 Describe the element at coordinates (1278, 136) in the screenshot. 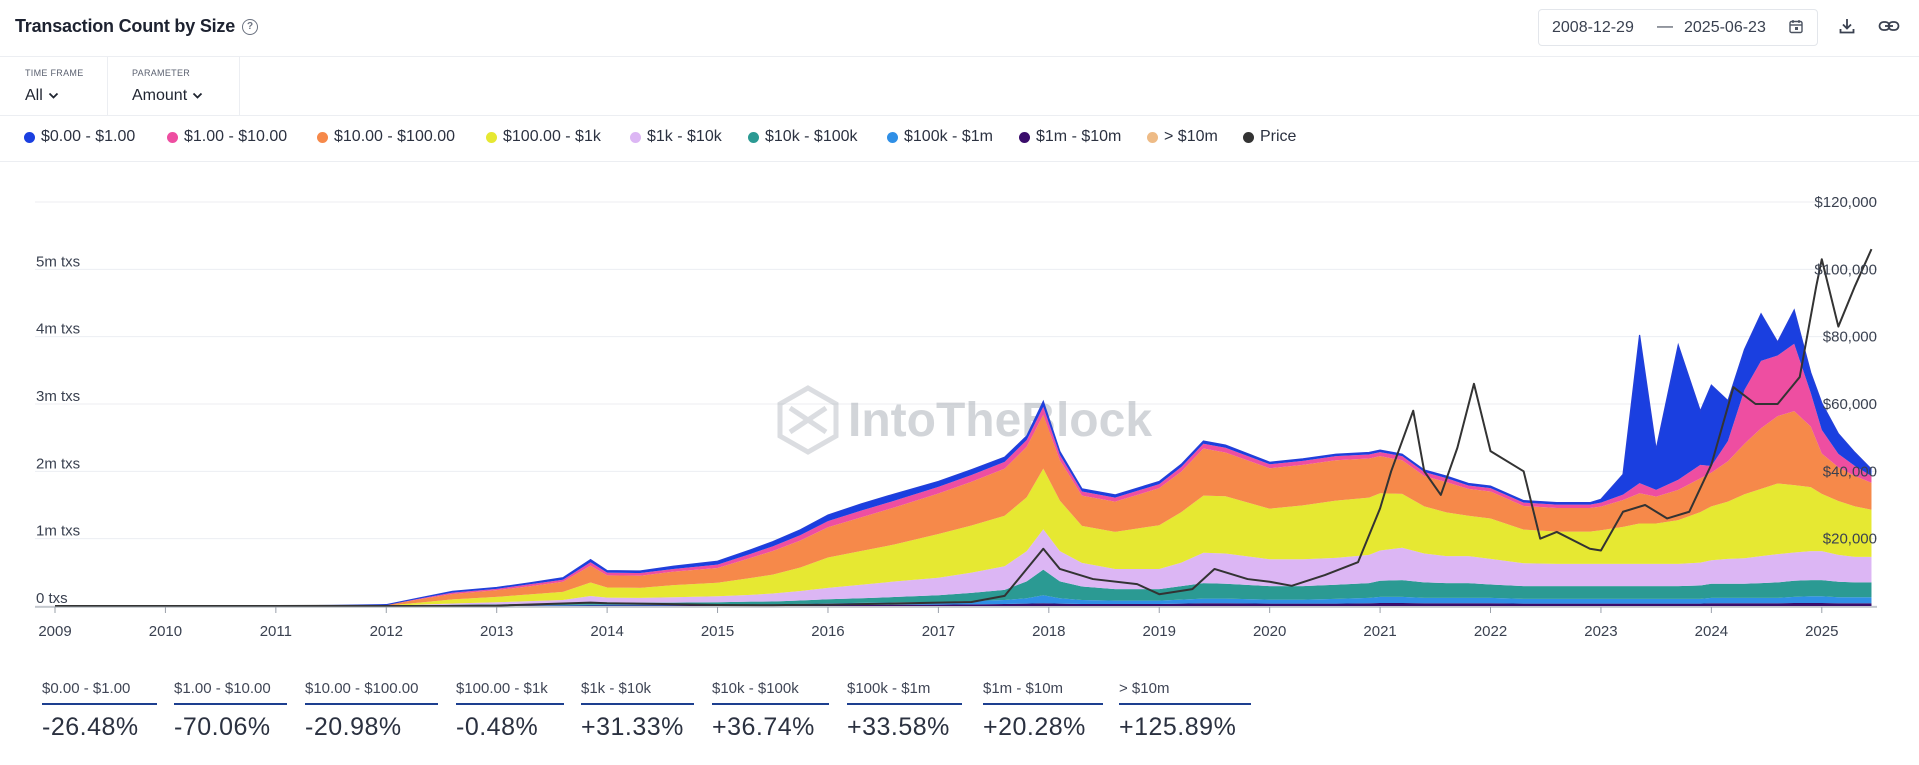

I see `legend-label: Price` at that location.